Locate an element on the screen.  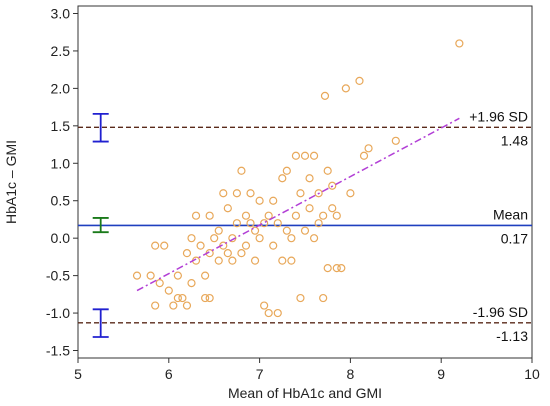
y-tick-label: -1.0 is located at coordinates (58, 313).